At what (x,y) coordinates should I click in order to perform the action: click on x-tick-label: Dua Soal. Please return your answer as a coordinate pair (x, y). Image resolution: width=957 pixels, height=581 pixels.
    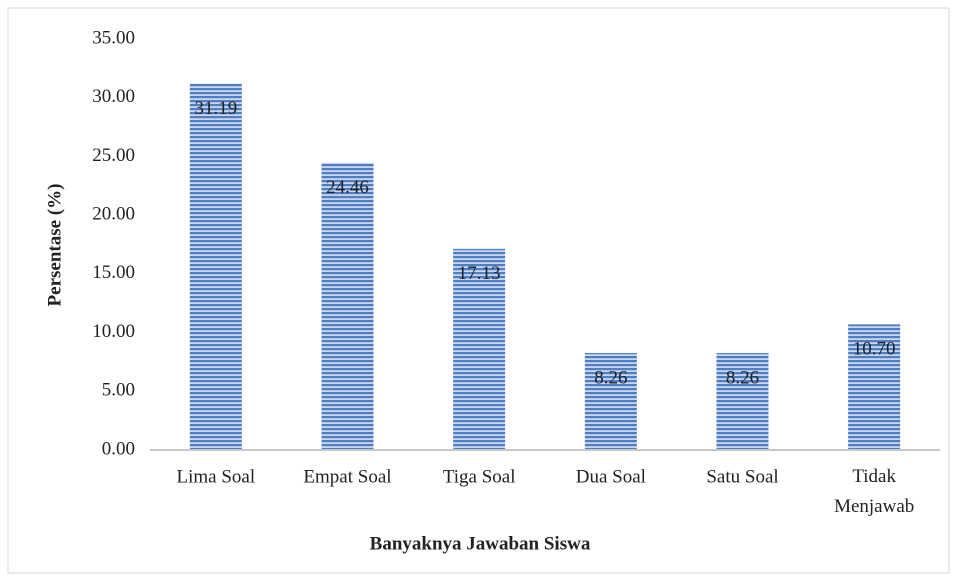
    Looking at the image, I should click on (611, 476).